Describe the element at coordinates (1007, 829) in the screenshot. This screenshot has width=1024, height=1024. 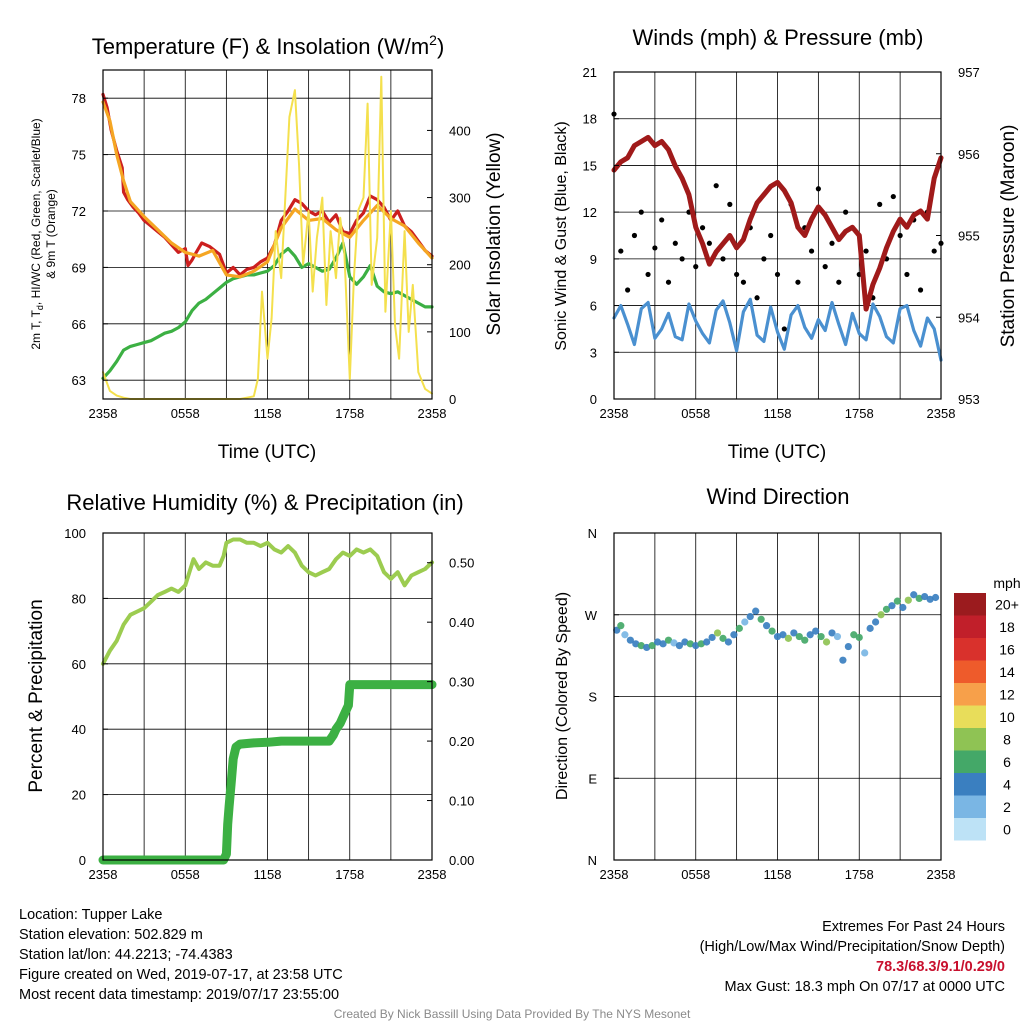
I see `colorbar-label: 0` at that location.